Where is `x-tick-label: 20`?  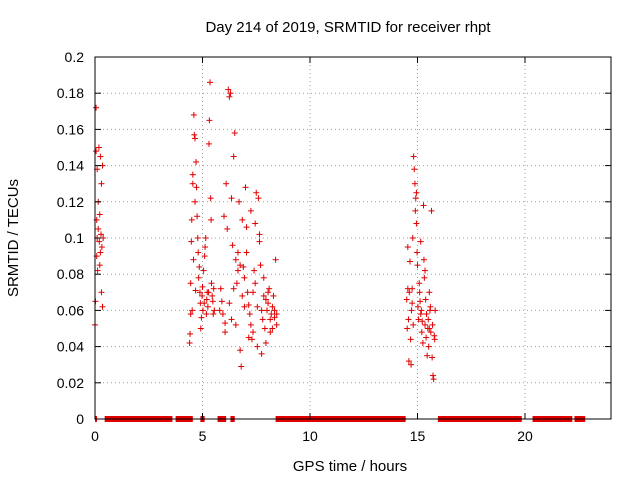 x-tick-label: 20 is located at coordinates (525, 436).